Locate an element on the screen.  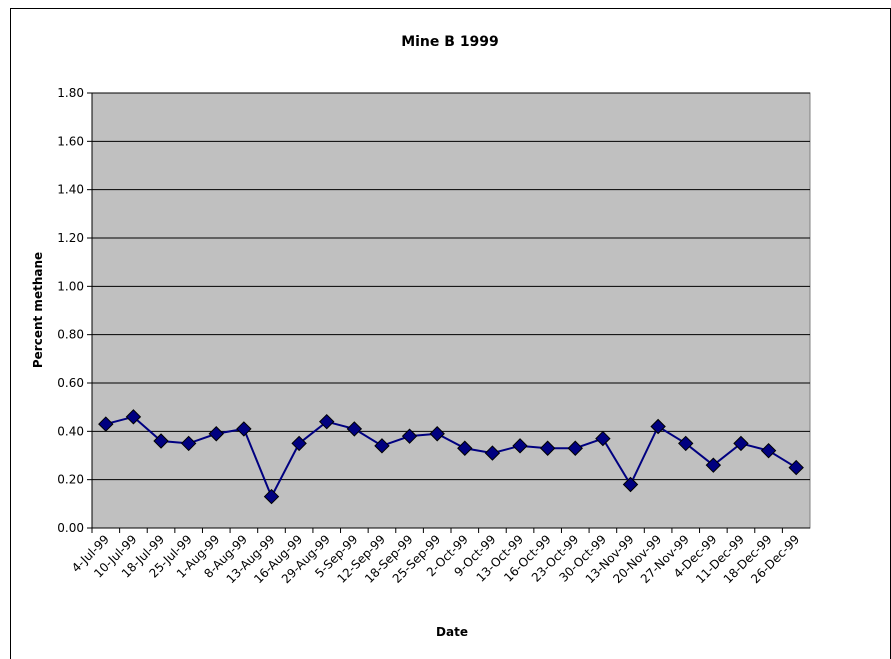
y-tick-label: 1.00 is located at coordinates (70, 286).